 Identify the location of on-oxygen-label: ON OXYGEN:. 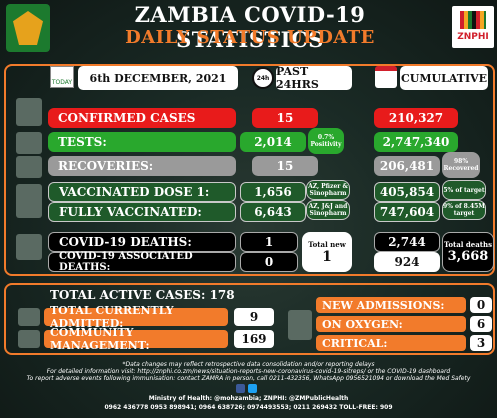
(391, 324).